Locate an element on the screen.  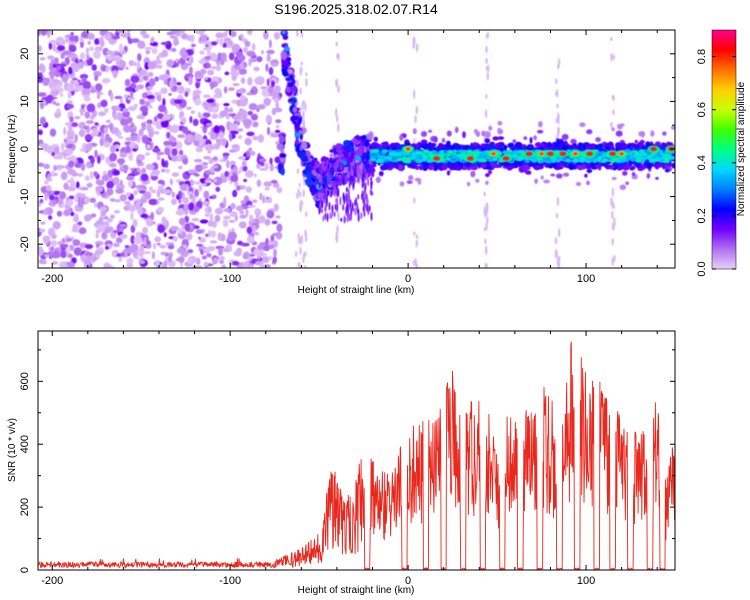
y-tick-label: 400 is located at coordinates (25, 444).